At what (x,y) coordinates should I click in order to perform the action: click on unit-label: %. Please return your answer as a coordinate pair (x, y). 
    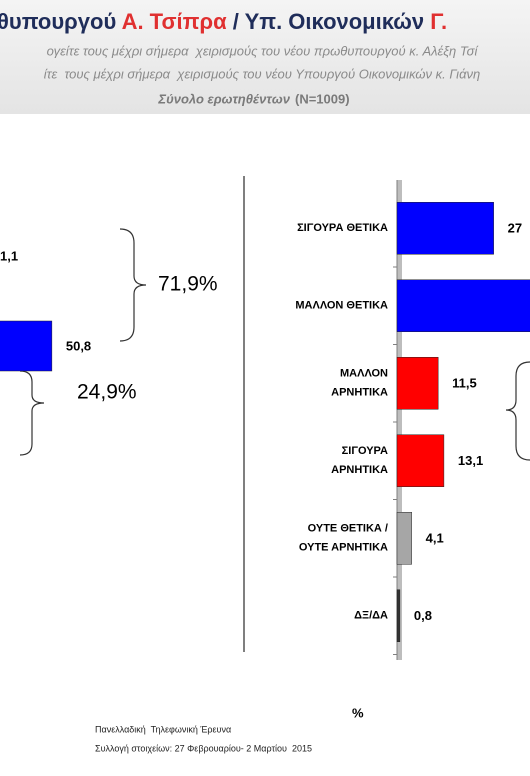
    Looking at the image, I should click on (358, 712).